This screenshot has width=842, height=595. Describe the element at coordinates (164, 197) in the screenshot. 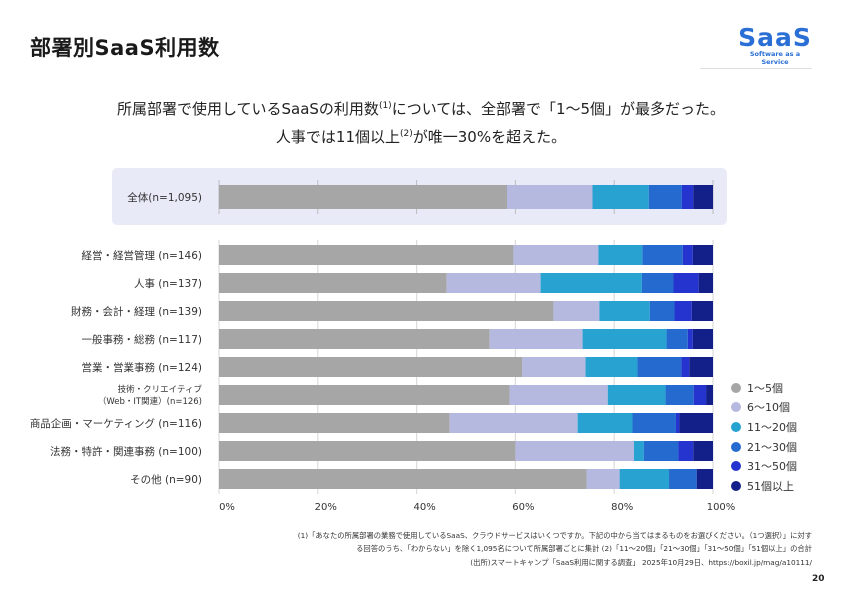

I see `category-label: 全体(n=1,095)` at that location.